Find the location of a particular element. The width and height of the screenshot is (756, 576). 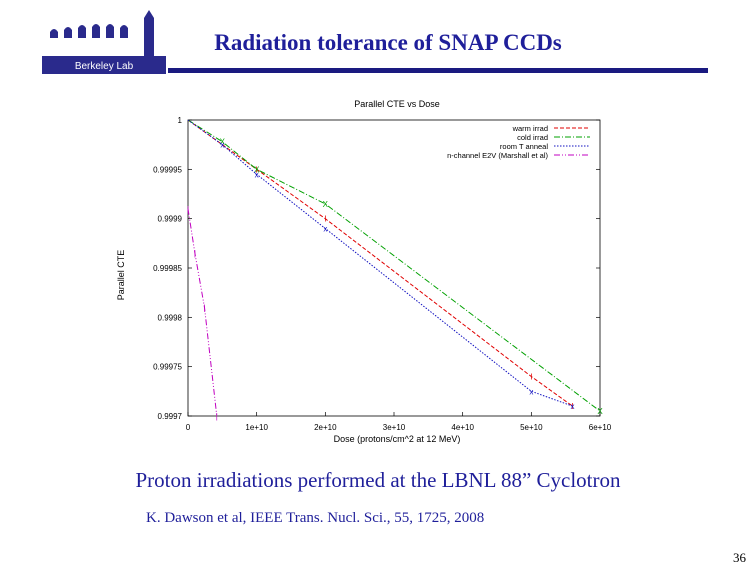

x-tick-label: 0 is located at coordinates (188, 427).